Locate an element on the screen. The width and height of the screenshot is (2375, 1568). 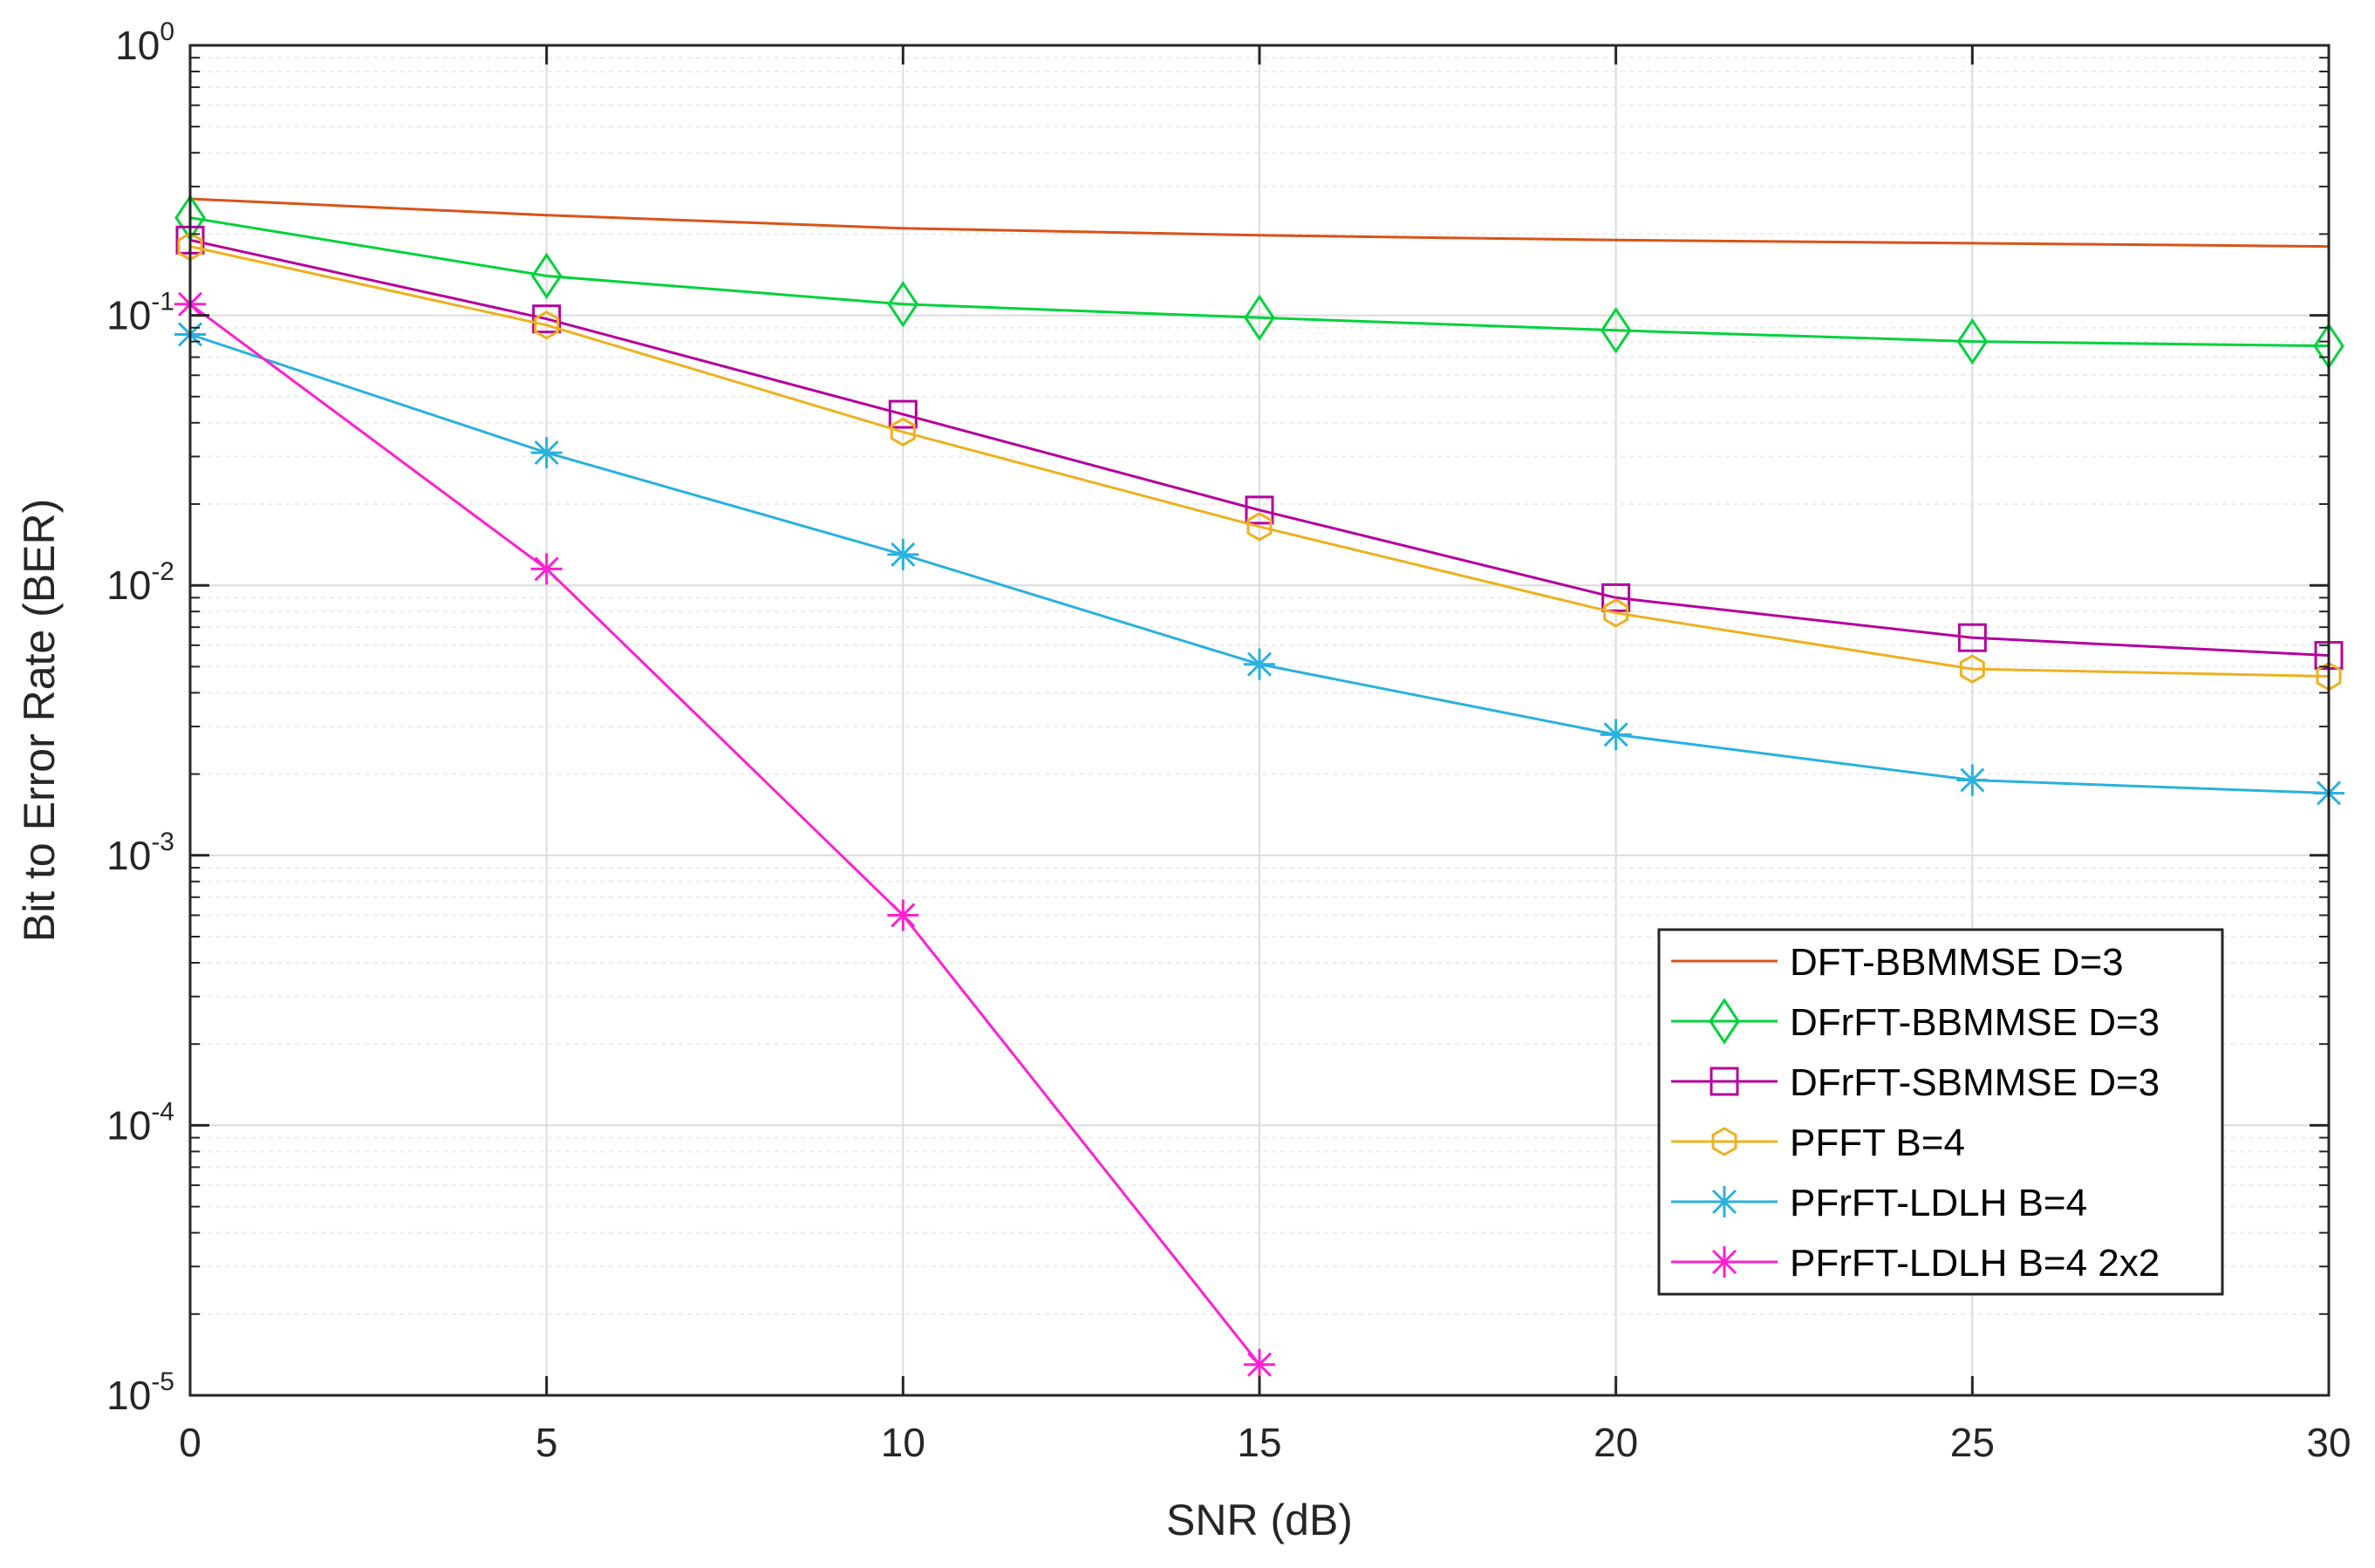
y-tick-labels: 10⁰ 10⁻¹ 10⁻² 10⁻³ 10⁻⁴ 10⁻⁵ is located at coordinates (140, 717).